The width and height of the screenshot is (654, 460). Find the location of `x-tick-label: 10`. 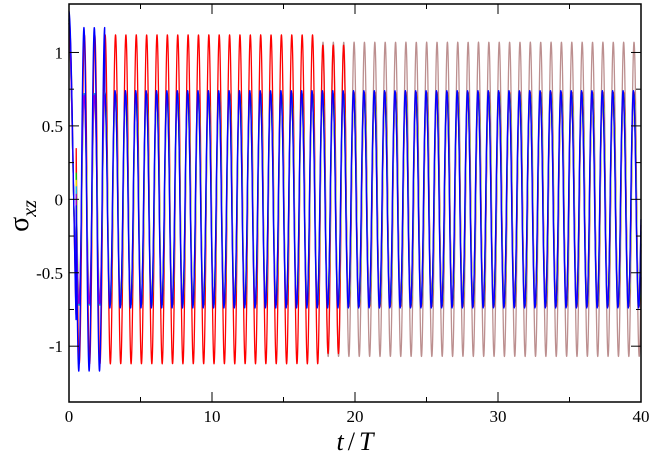

x-tick-label: 10 is located at coordinates (212, 416).